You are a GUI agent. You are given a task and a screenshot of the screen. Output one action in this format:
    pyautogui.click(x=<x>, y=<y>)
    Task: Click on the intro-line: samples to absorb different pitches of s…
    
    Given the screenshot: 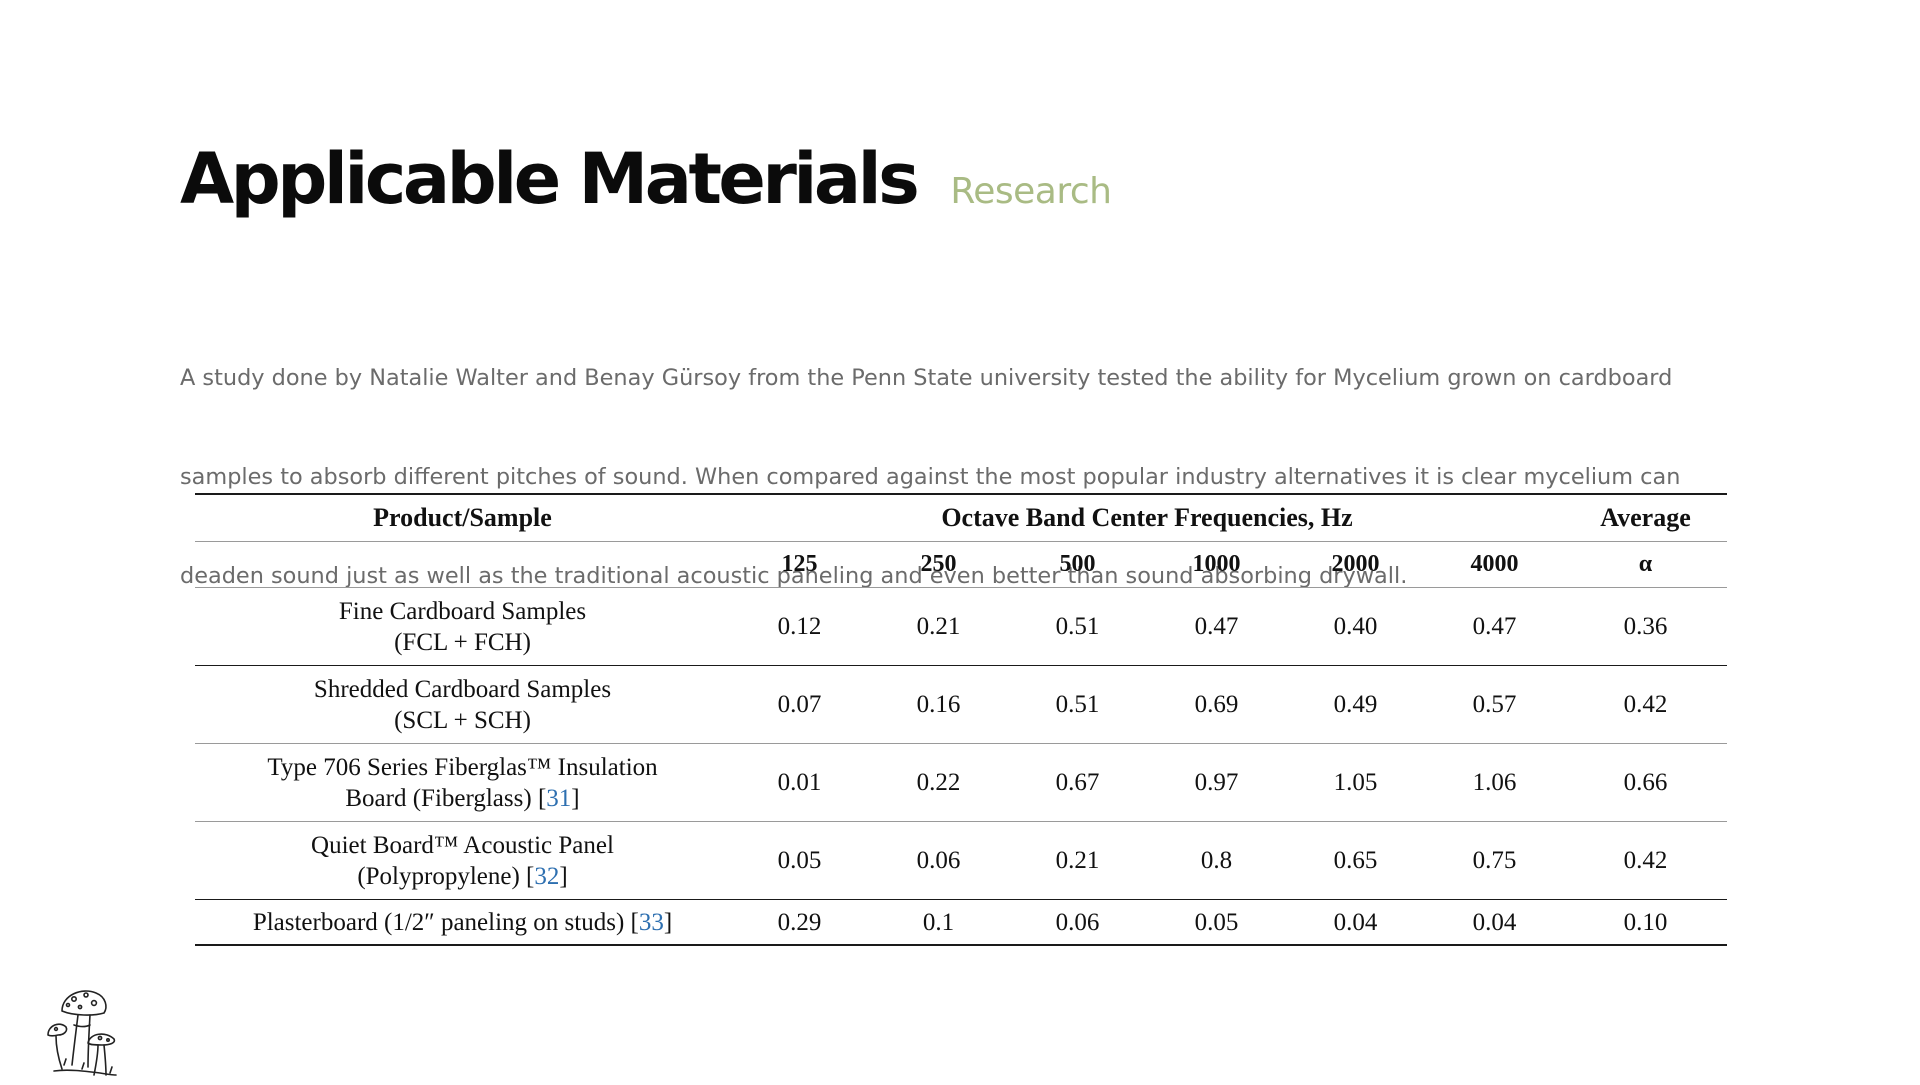 What is the action you would take?
    pyautogui.click(x=930, y=477)
    